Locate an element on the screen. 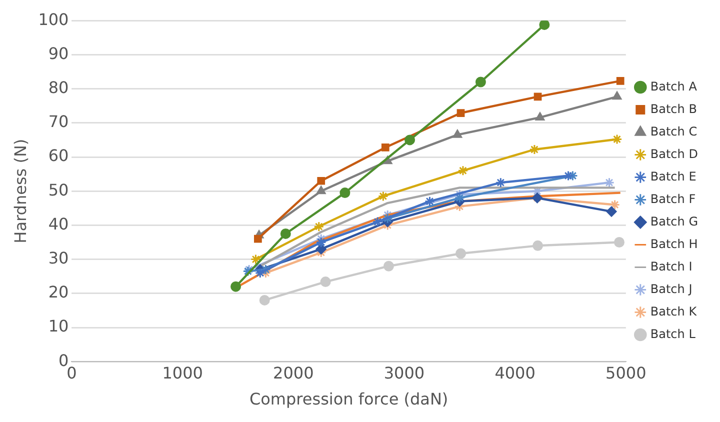 The height and width of the screenshot is (422, 720). legend-label: Batch B is located at coordinates (673, 109).